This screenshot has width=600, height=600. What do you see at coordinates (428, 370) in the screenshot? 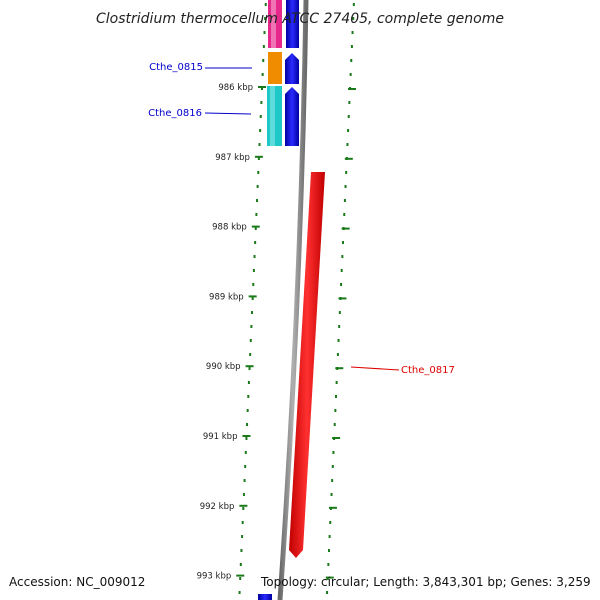
I see `gene-label-cthe-0817: Cthe_0817` at bounding box center [428, 370].